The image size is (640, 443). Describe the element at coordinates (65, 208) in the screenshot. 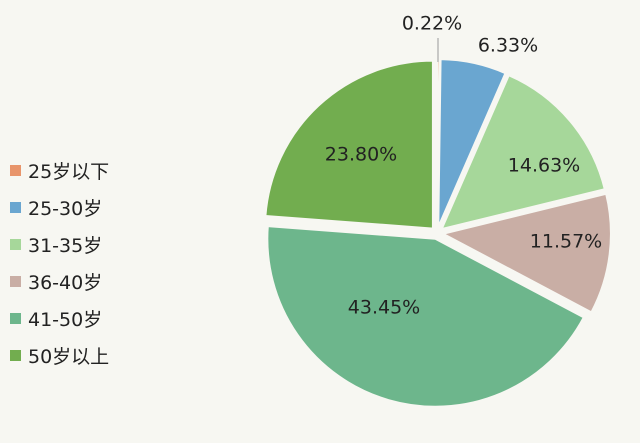

I see `legend-label: 25-30岁` at that location.